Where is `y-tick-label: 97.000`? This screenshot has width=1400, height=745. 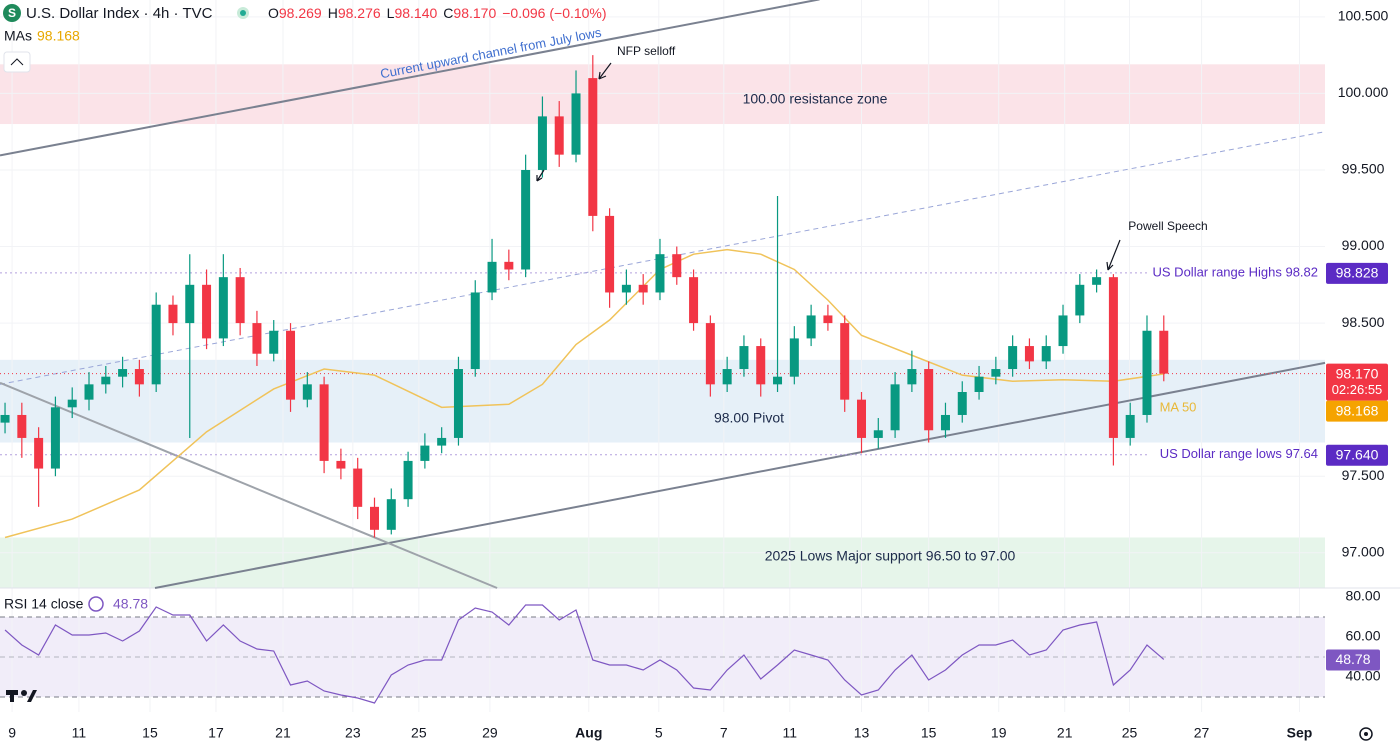 y-tick-label: 97.000 is located at coordinates (1363, 551).